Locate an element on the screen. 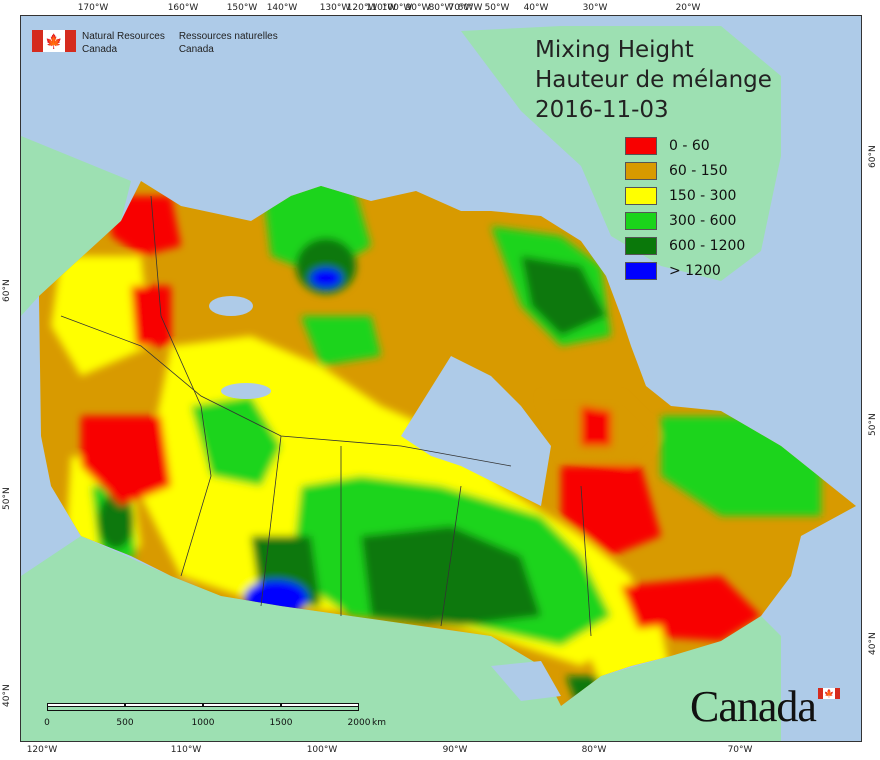  canada-flag-icon: 🍁 is located at coordinates (54, 41).